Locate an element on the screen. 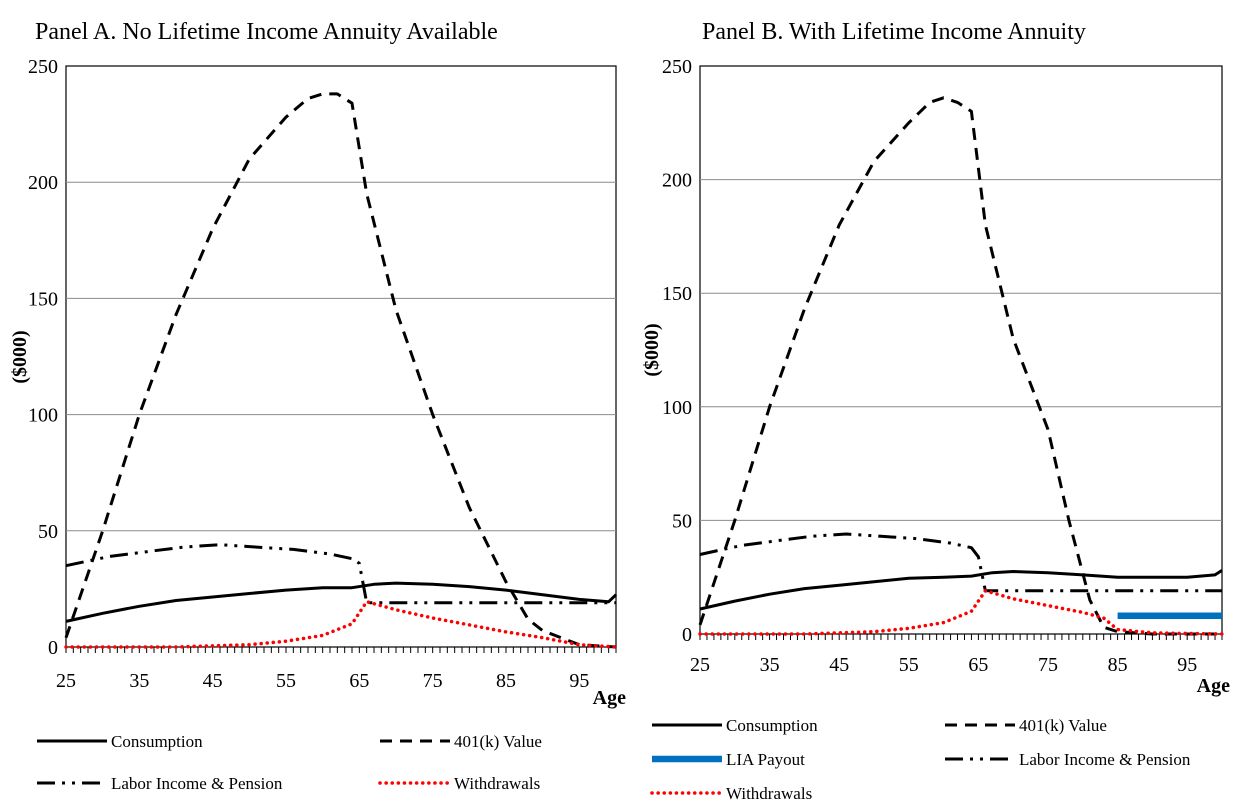 The image size is (1234, 806). panel-a-minor-ticks is located at coordinates (341, 650).